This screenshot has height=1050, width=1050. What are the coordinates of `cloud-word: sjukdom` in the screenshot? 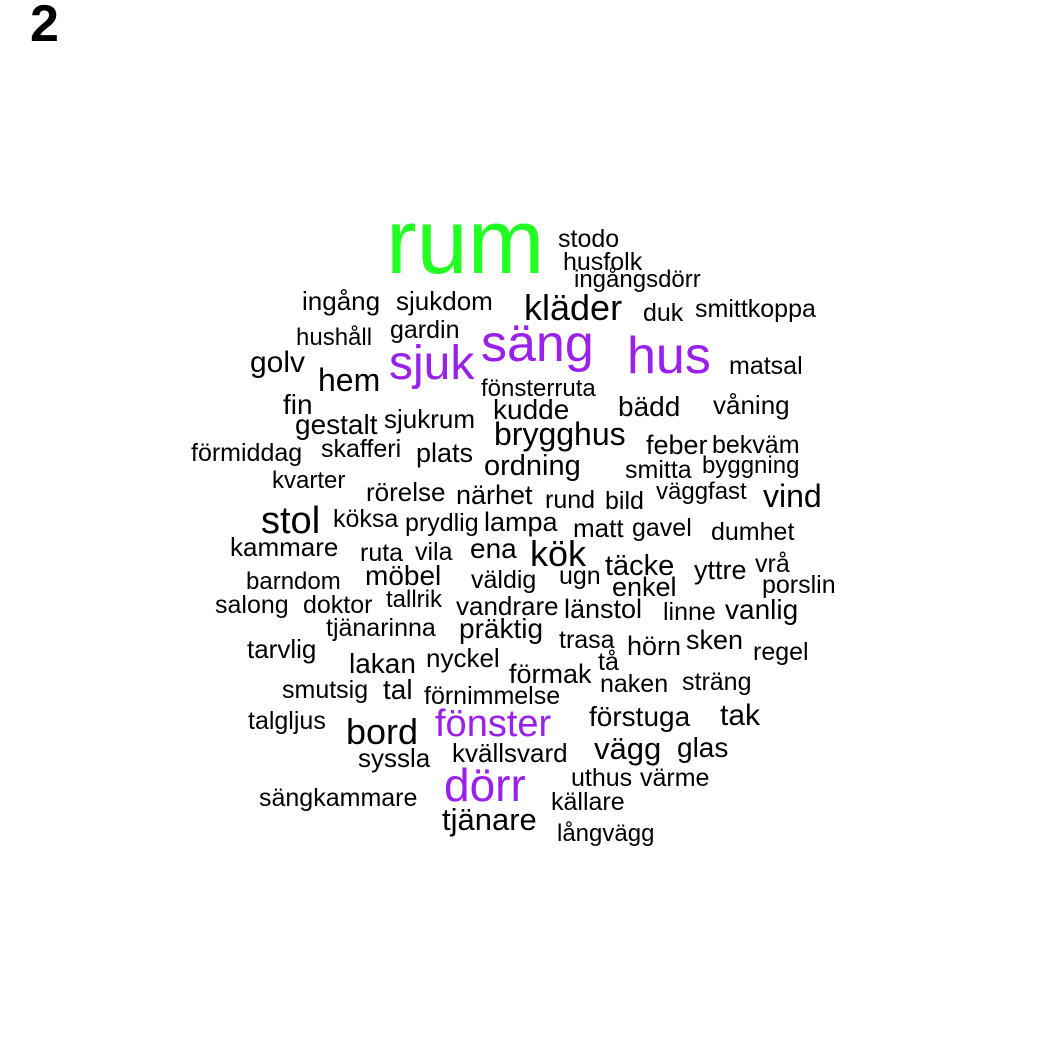 It's located at (444, 301).